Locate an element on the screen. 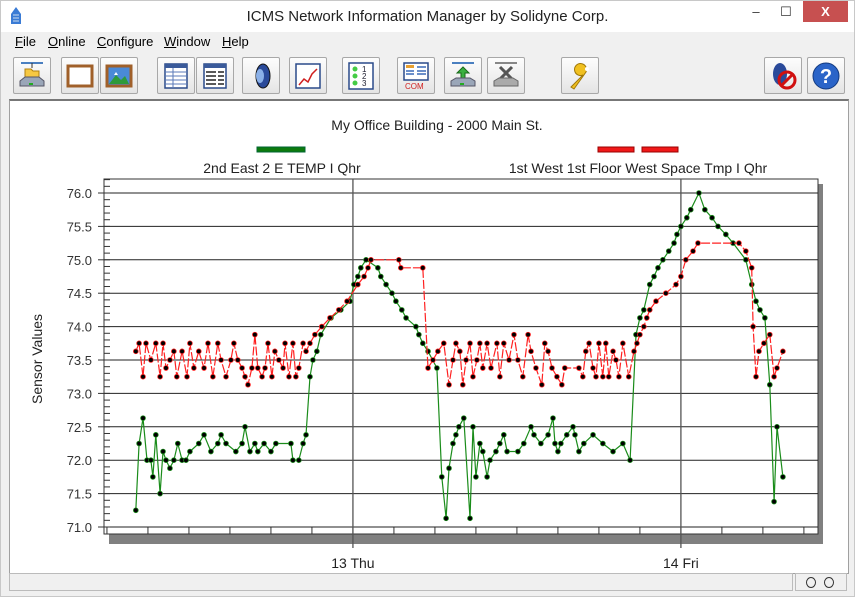 The image size is (855, 598). settings-button is located at coordinates (580, 75).